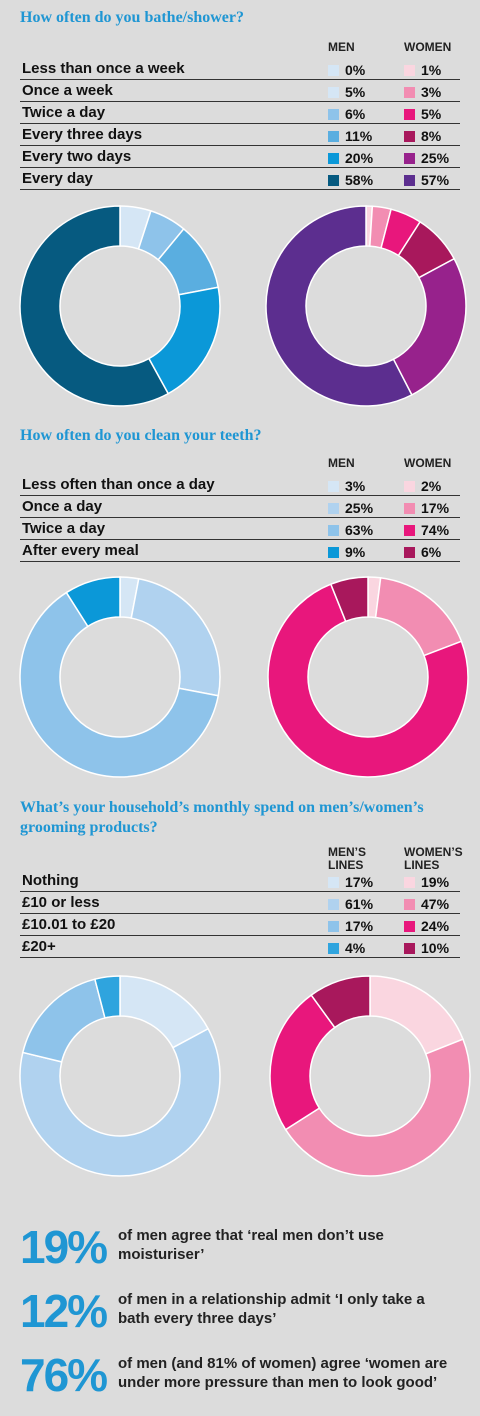  Describe the element at coordinates (431, 136) in the screenshot. I see `women-percent: 8%` at that location.